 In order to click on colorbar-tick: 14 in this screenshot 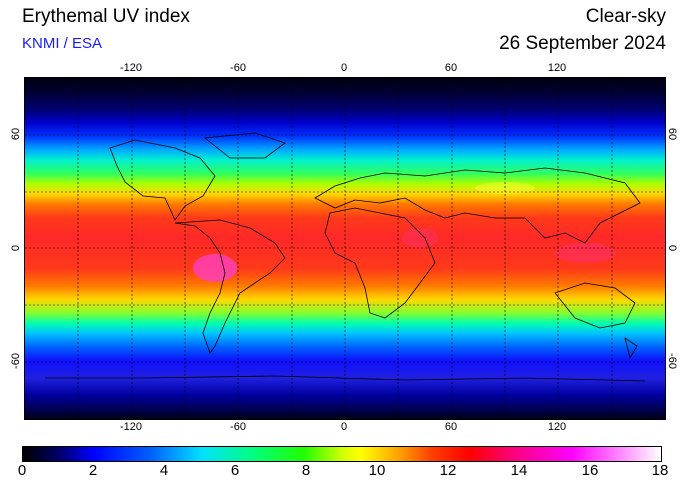, I will do `click(519, 470)`.